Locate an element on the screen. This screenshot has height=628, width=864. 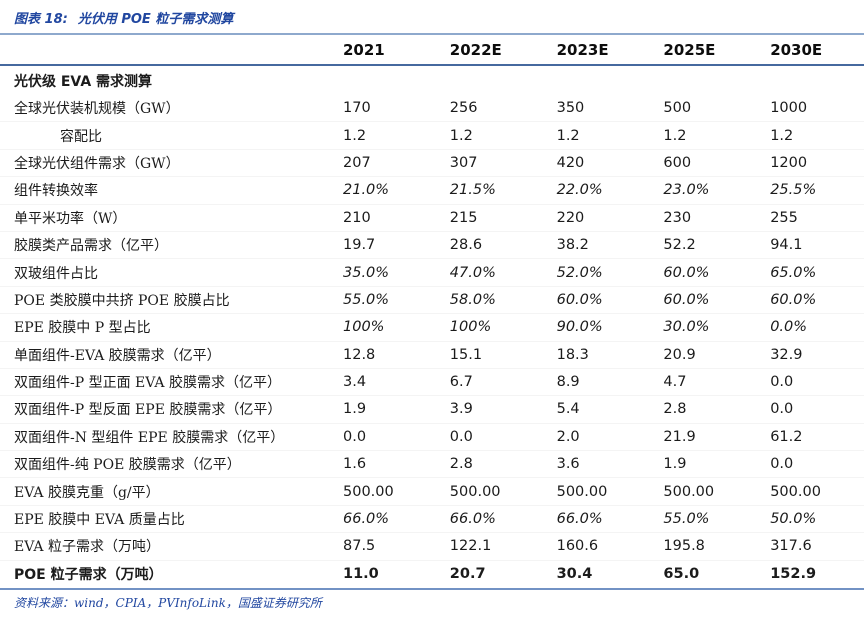
cell-value: 8.9 is located at coordinates (568, 382).